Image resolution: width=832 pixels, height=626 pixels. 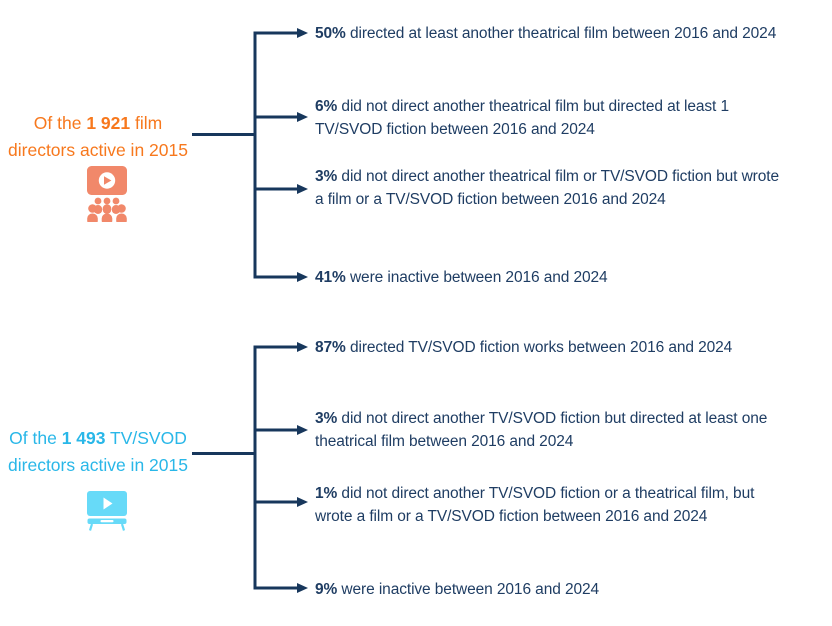 I want to click on film-branch-2-percent: 6%, so click(x=326, y=106).